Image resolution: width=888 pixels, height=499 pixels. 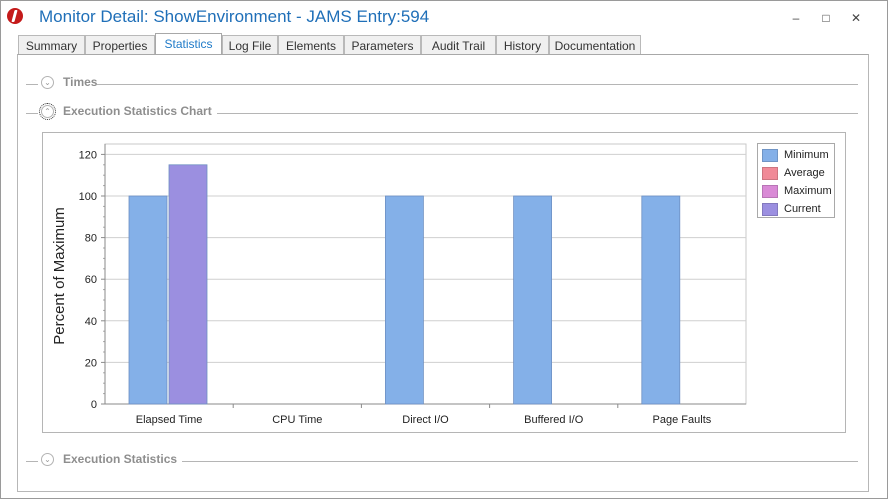 I want to click on y-tick-label: 120, so click(x=88, y=155).